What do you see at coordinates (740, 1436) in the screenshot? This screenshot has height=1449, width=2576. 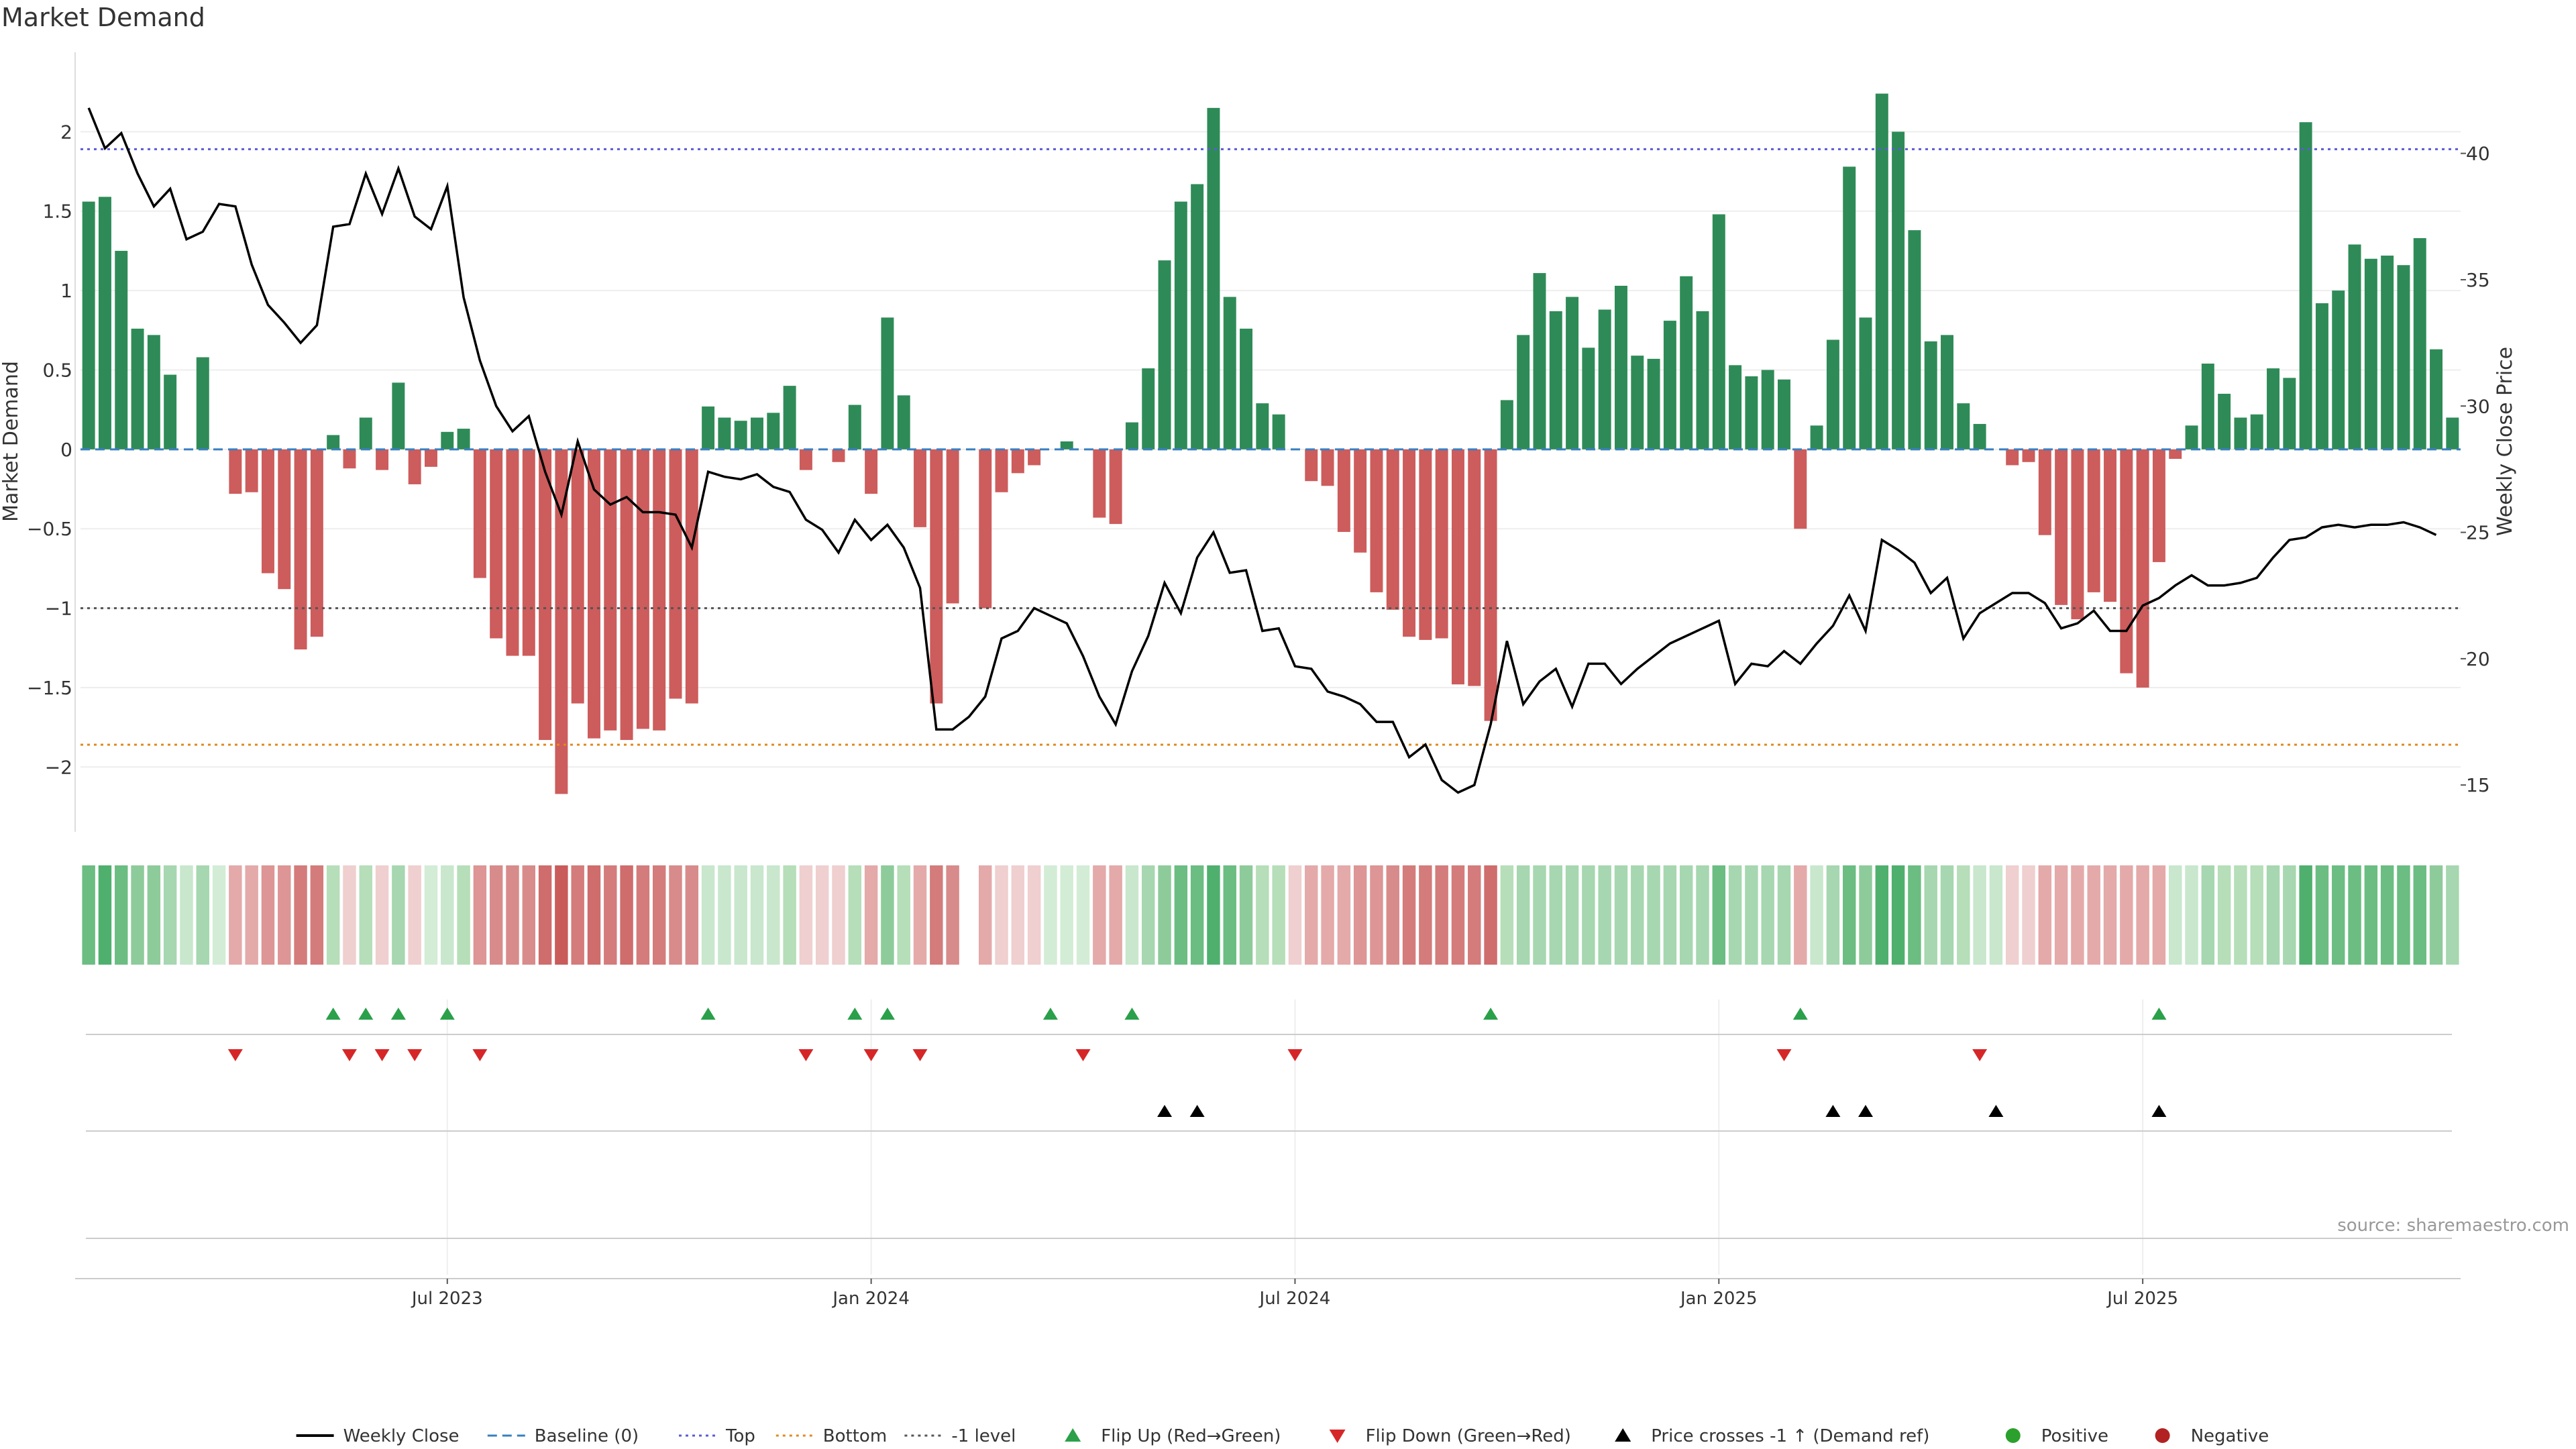 I see `legend-label: Top` at bounding box center [740, 1436].